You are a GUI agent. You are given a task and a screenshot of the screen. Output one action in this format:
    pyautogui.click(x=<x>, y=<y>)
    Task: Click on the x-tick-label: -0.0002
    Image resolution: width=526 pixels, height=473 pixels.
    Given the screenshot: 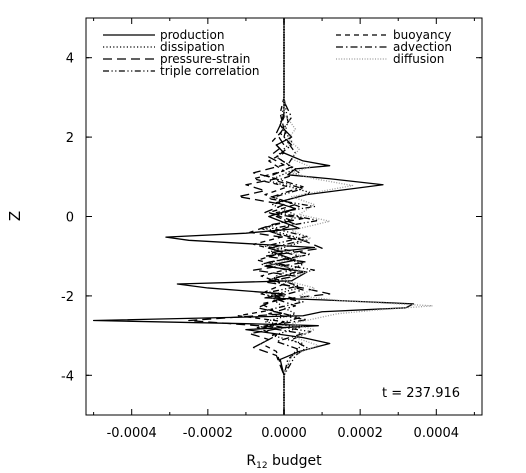 What is the action you would take?
    pyautogui.click(x=208, y=433)
    